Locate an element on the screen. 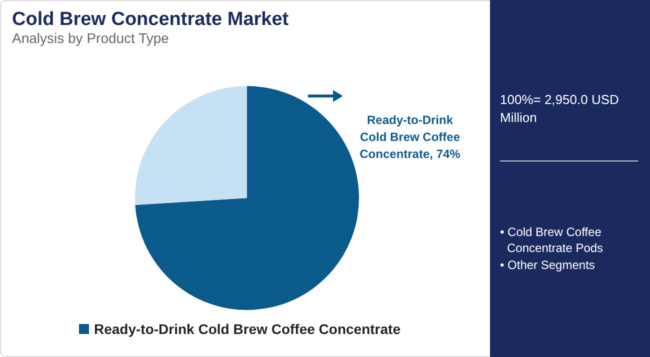 The width and height of the screenshot is (650, 357). text: 100%= 2,950.0 USD Million is located at coordinates (559, 108).